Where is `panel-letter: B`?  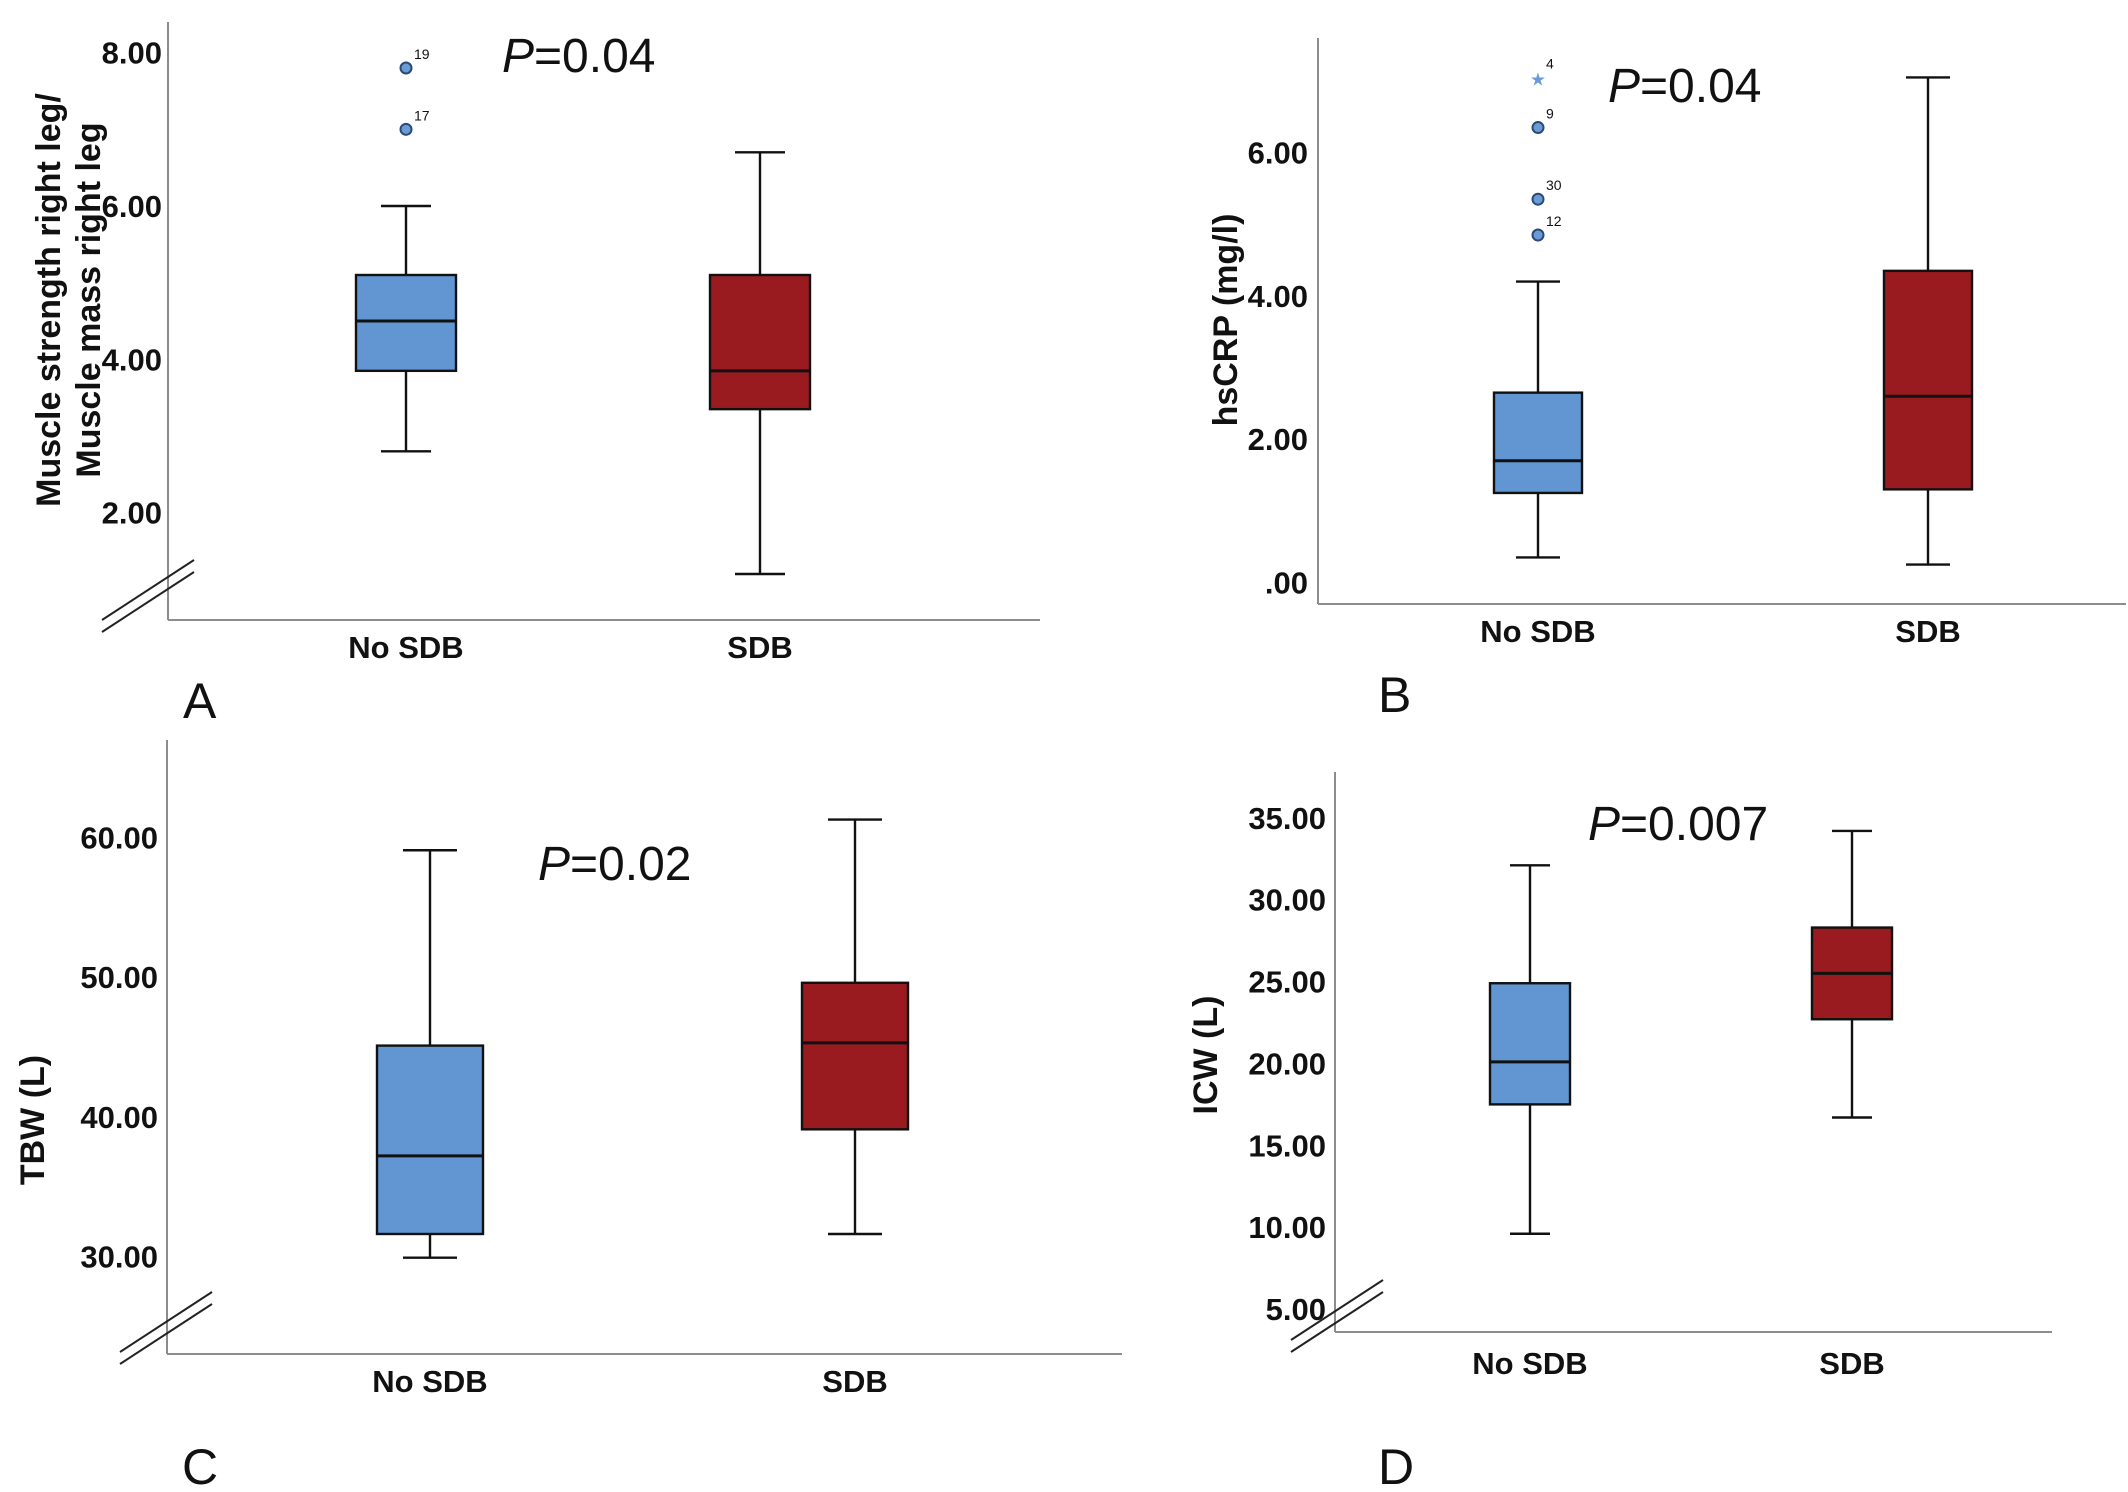
panel-letter: B is located at coordinates (1394, 695).